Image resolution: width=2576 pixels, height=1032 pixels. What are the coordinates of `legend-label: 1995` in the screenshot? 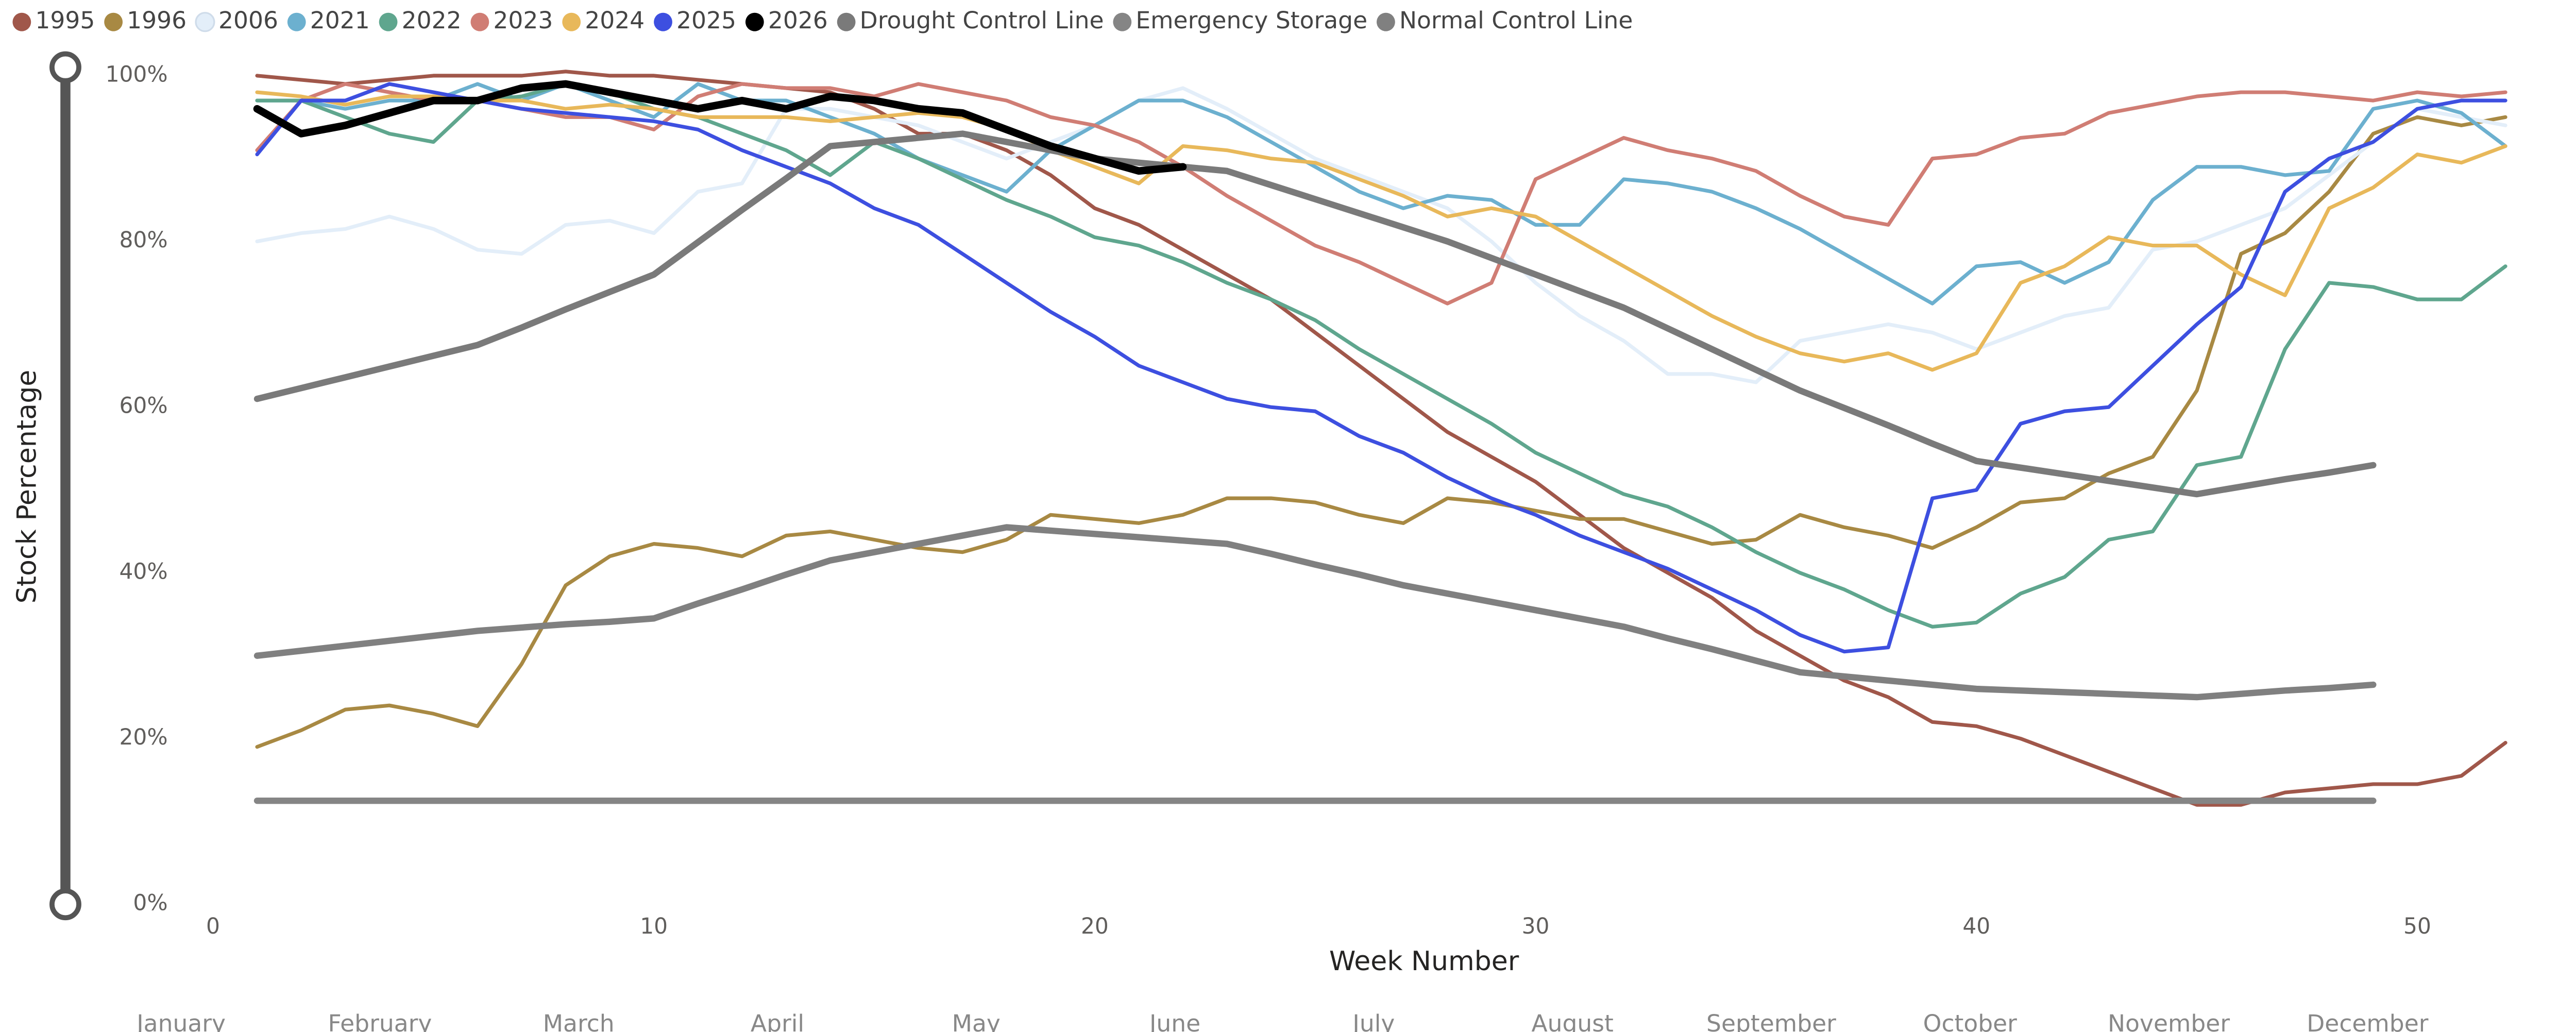 It's located at (65, 20).